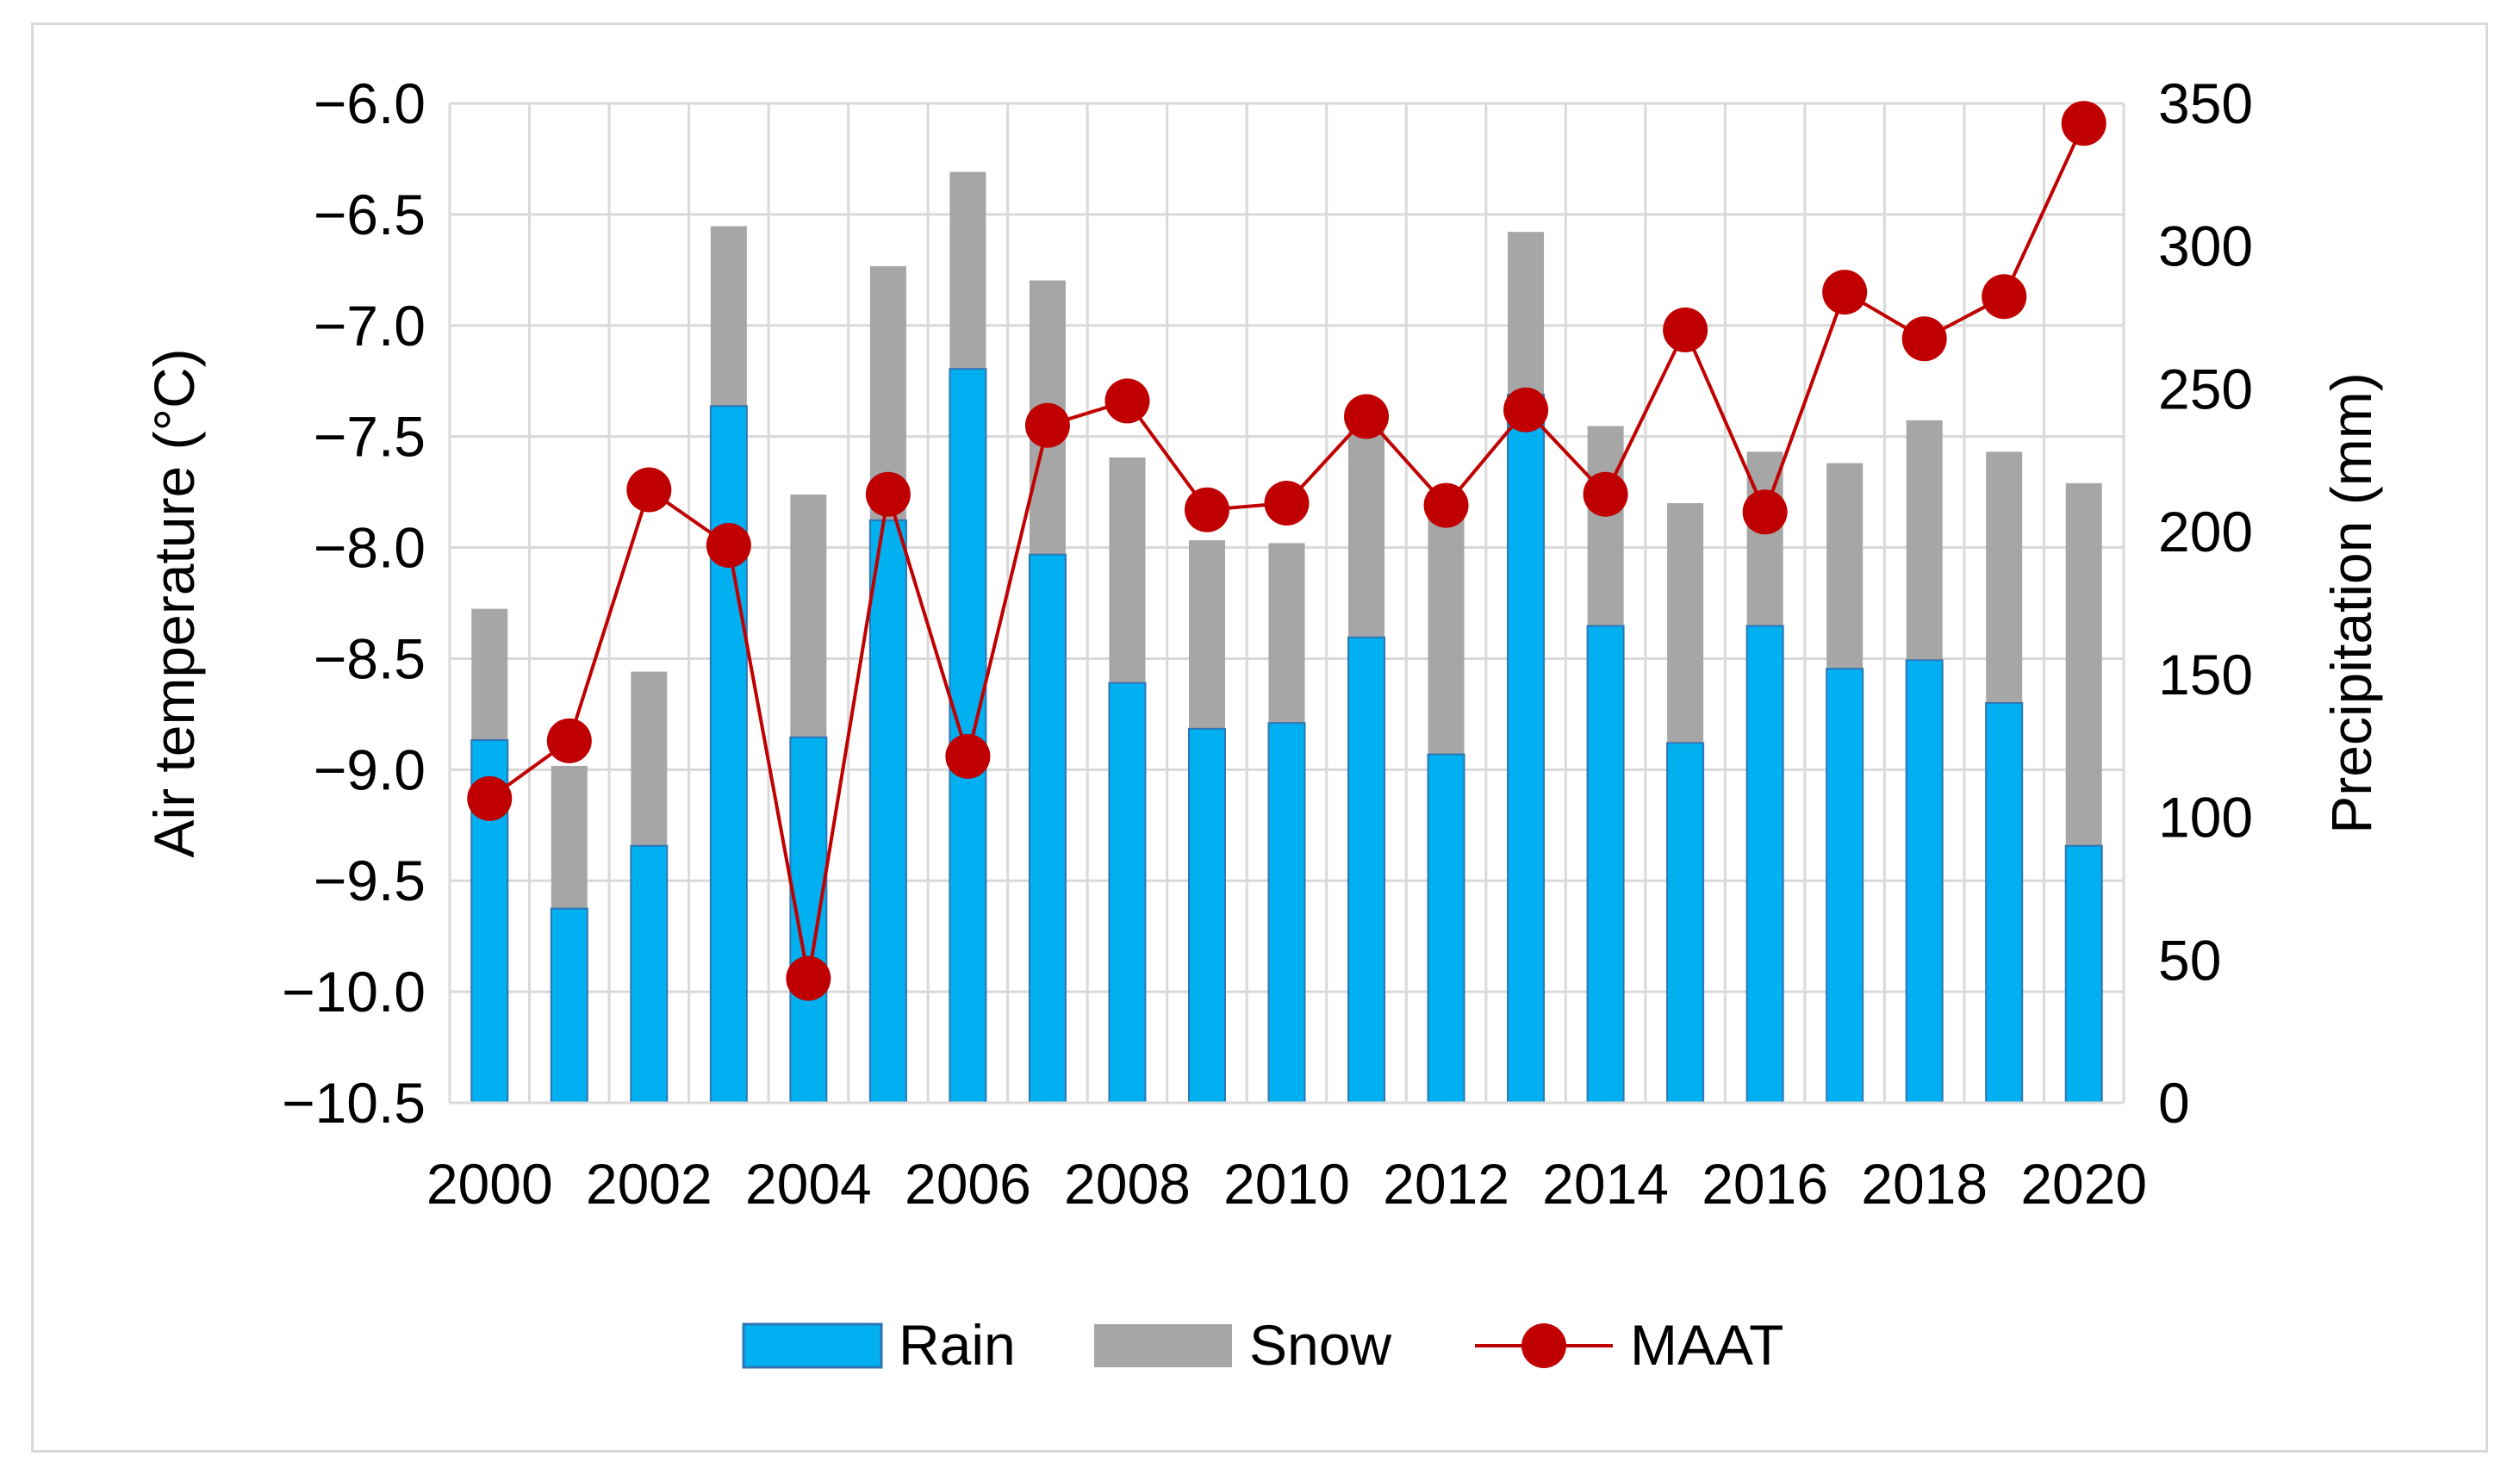 The image size is (2520, 1481). What do you see at coordinates (2206, 603) in the screenshot?
I see `right-axis-ticks: 350 300 250 200 150 100 50 0` at bounding box center [2206, 603].